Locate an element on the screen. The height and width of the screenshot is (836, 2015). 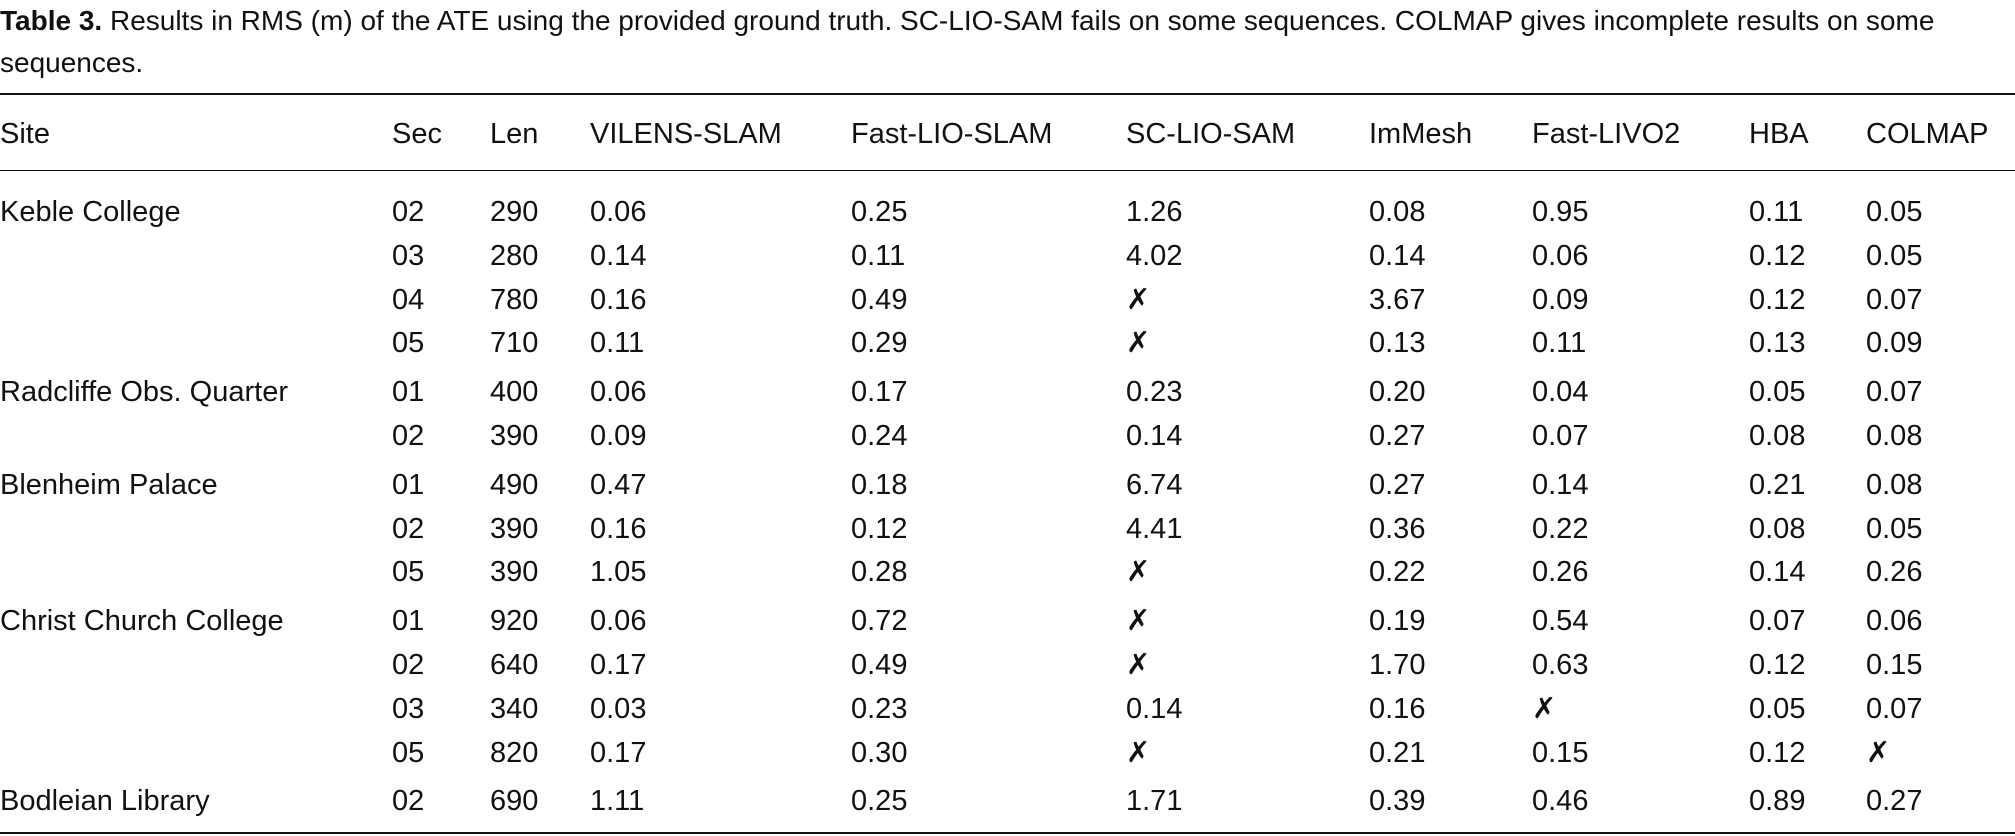
data-cell: 0.39 is located at coordinates (1397, 801).